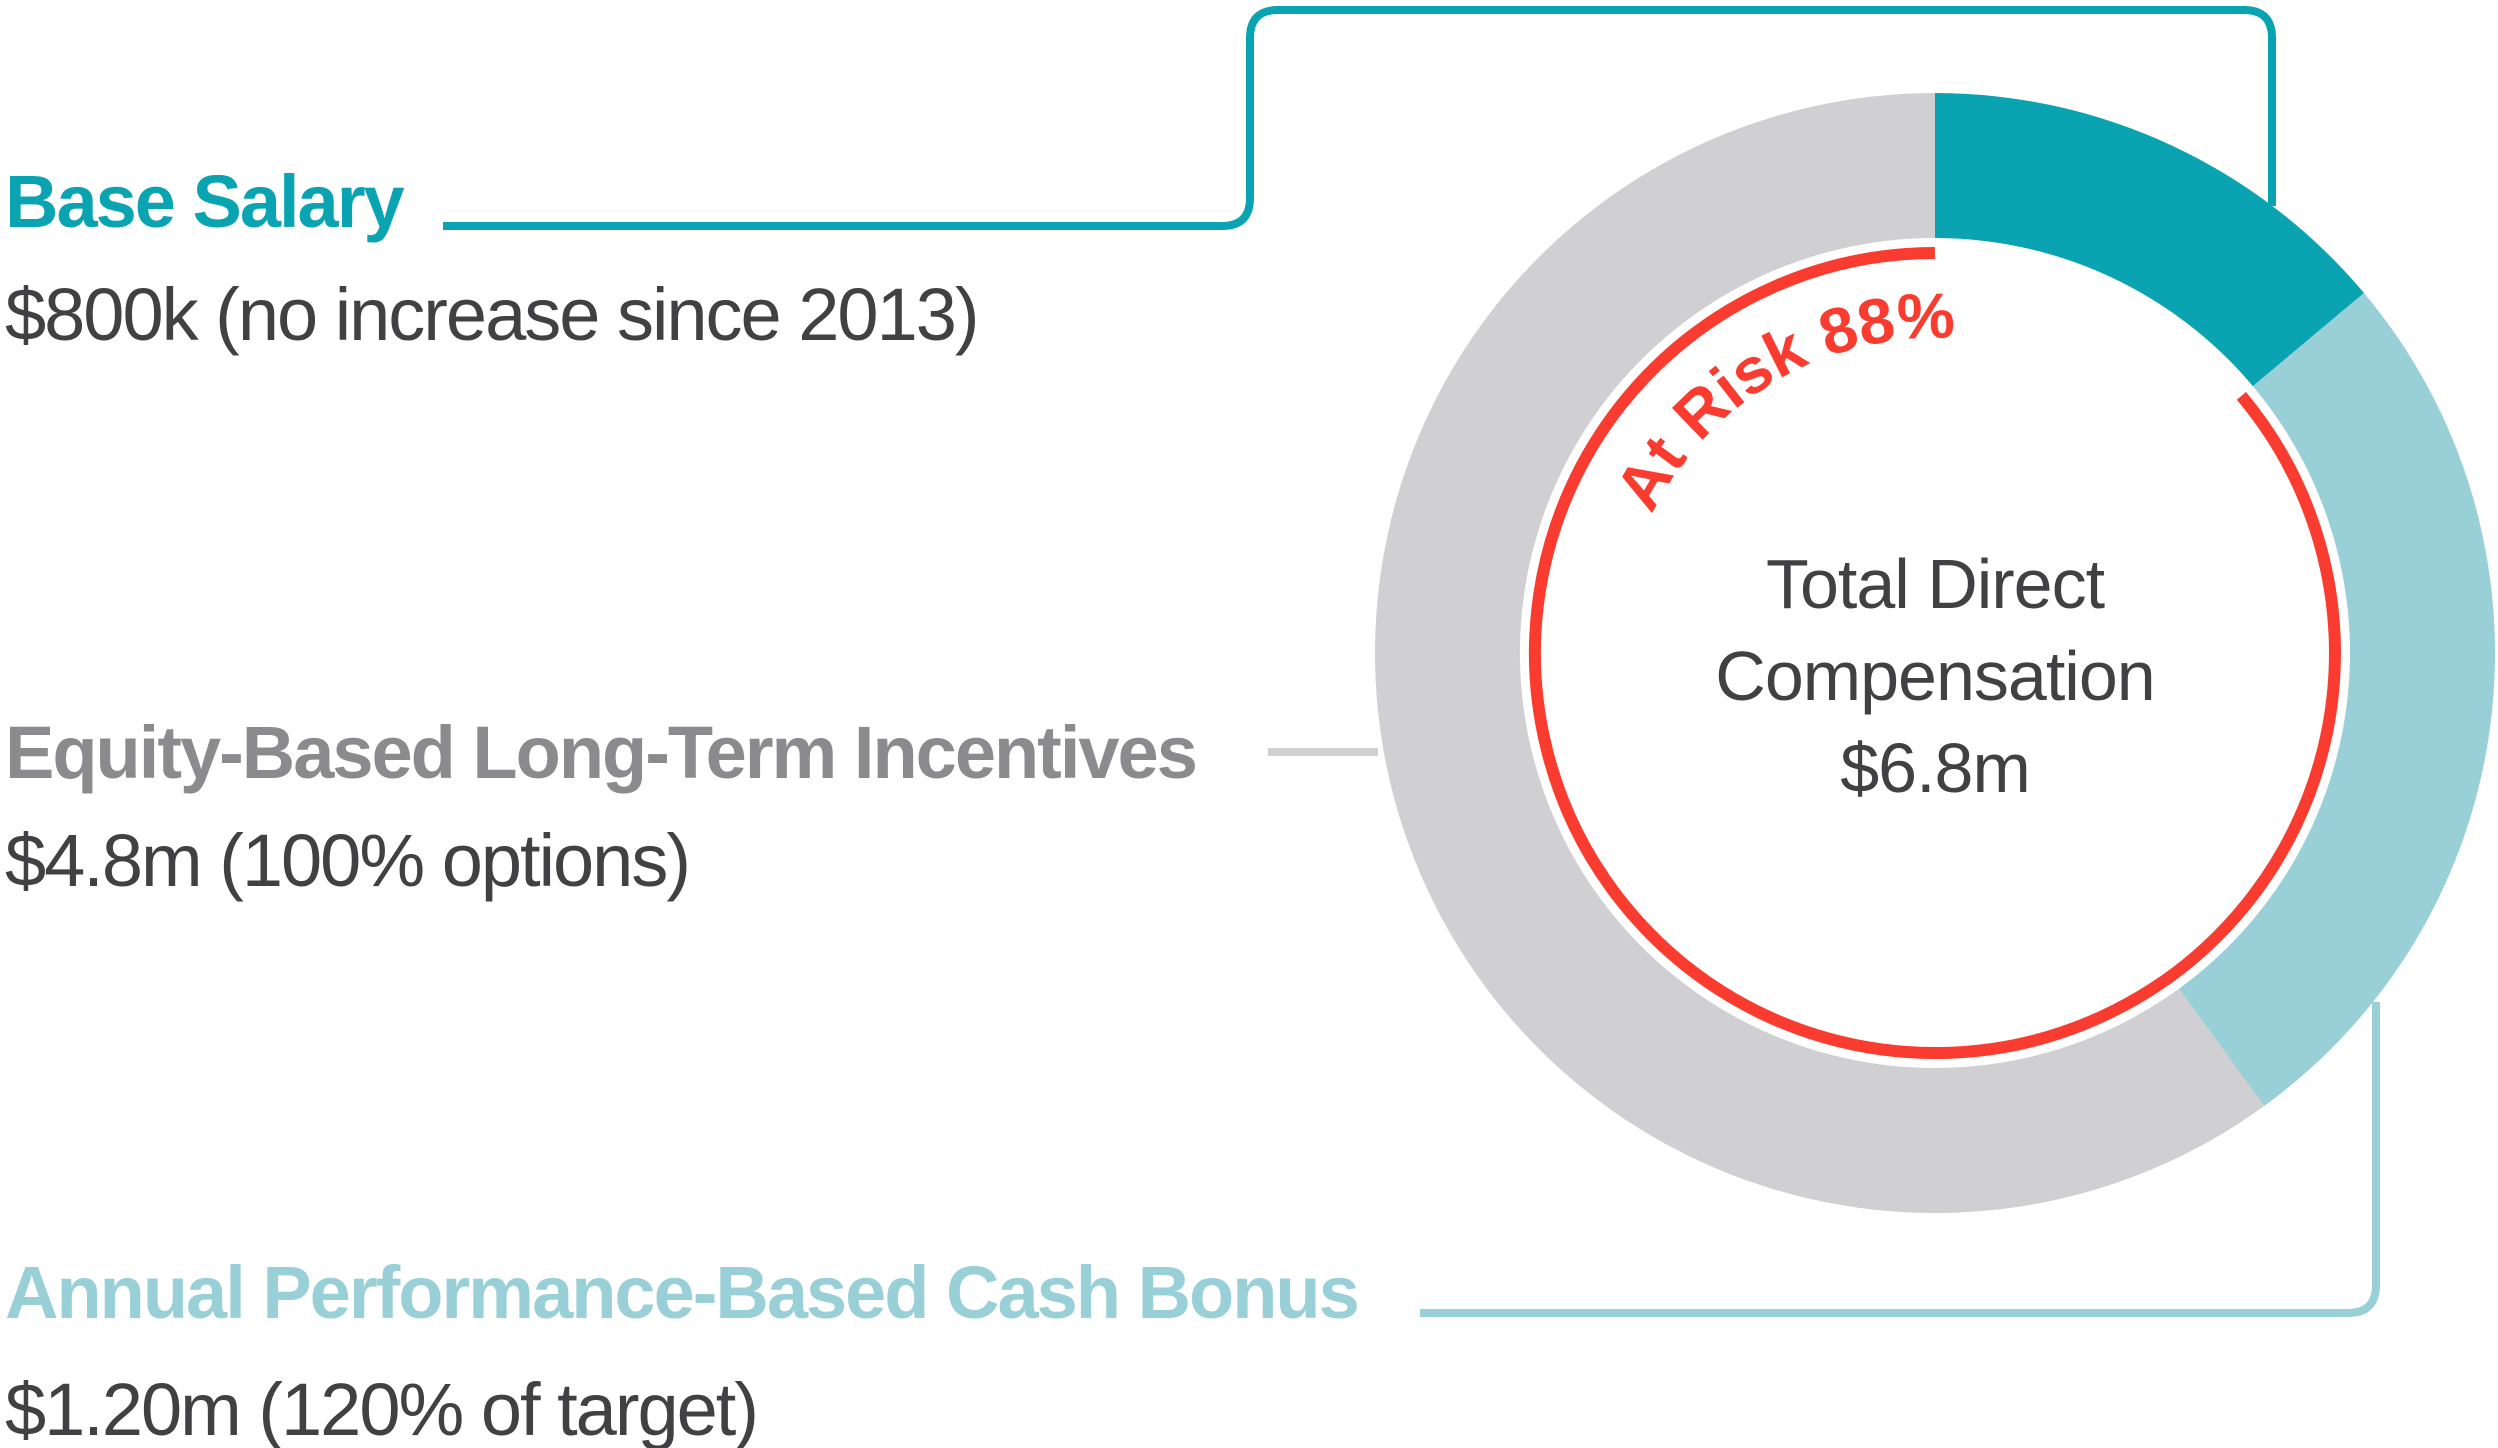 This screenshot has width=2498, height=1448. What do you see at coordinates (601, 752) in the screenshot?
I see `label-equity-incentives: Equity-Based Long-Term Incentives` at bounding box center [601, 752].